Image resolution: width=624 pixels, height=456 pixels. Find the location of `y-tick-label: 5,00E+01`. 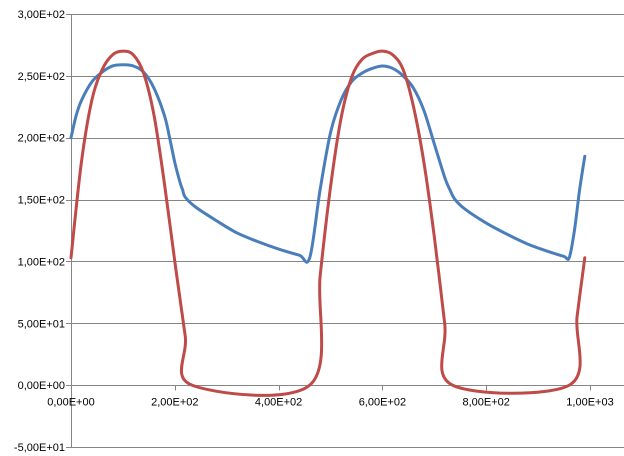

y-tick-label: 5,00E+01 is located at coordinates (41, 324).